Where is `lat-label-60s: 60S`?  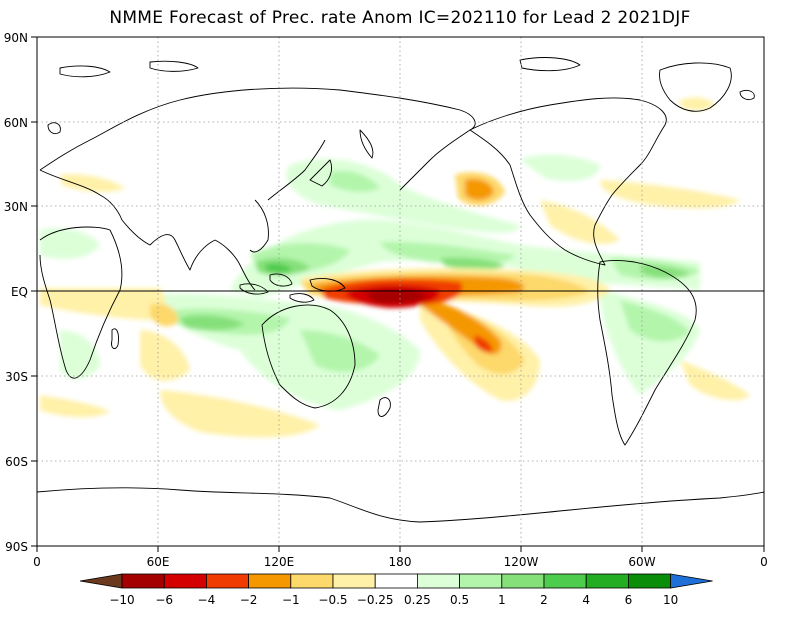
lat-label-60s: 60S is located at coordinates (16, 462).